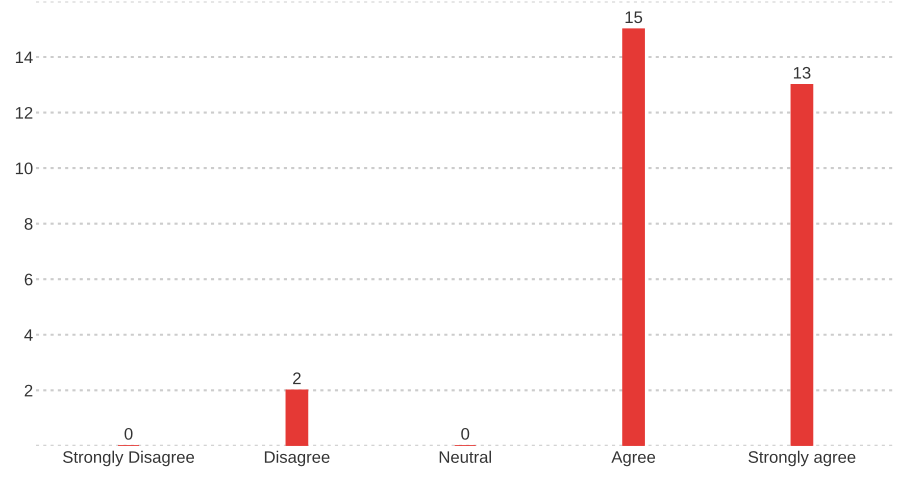  I want to click on data-label: 13, so click(802, 72).